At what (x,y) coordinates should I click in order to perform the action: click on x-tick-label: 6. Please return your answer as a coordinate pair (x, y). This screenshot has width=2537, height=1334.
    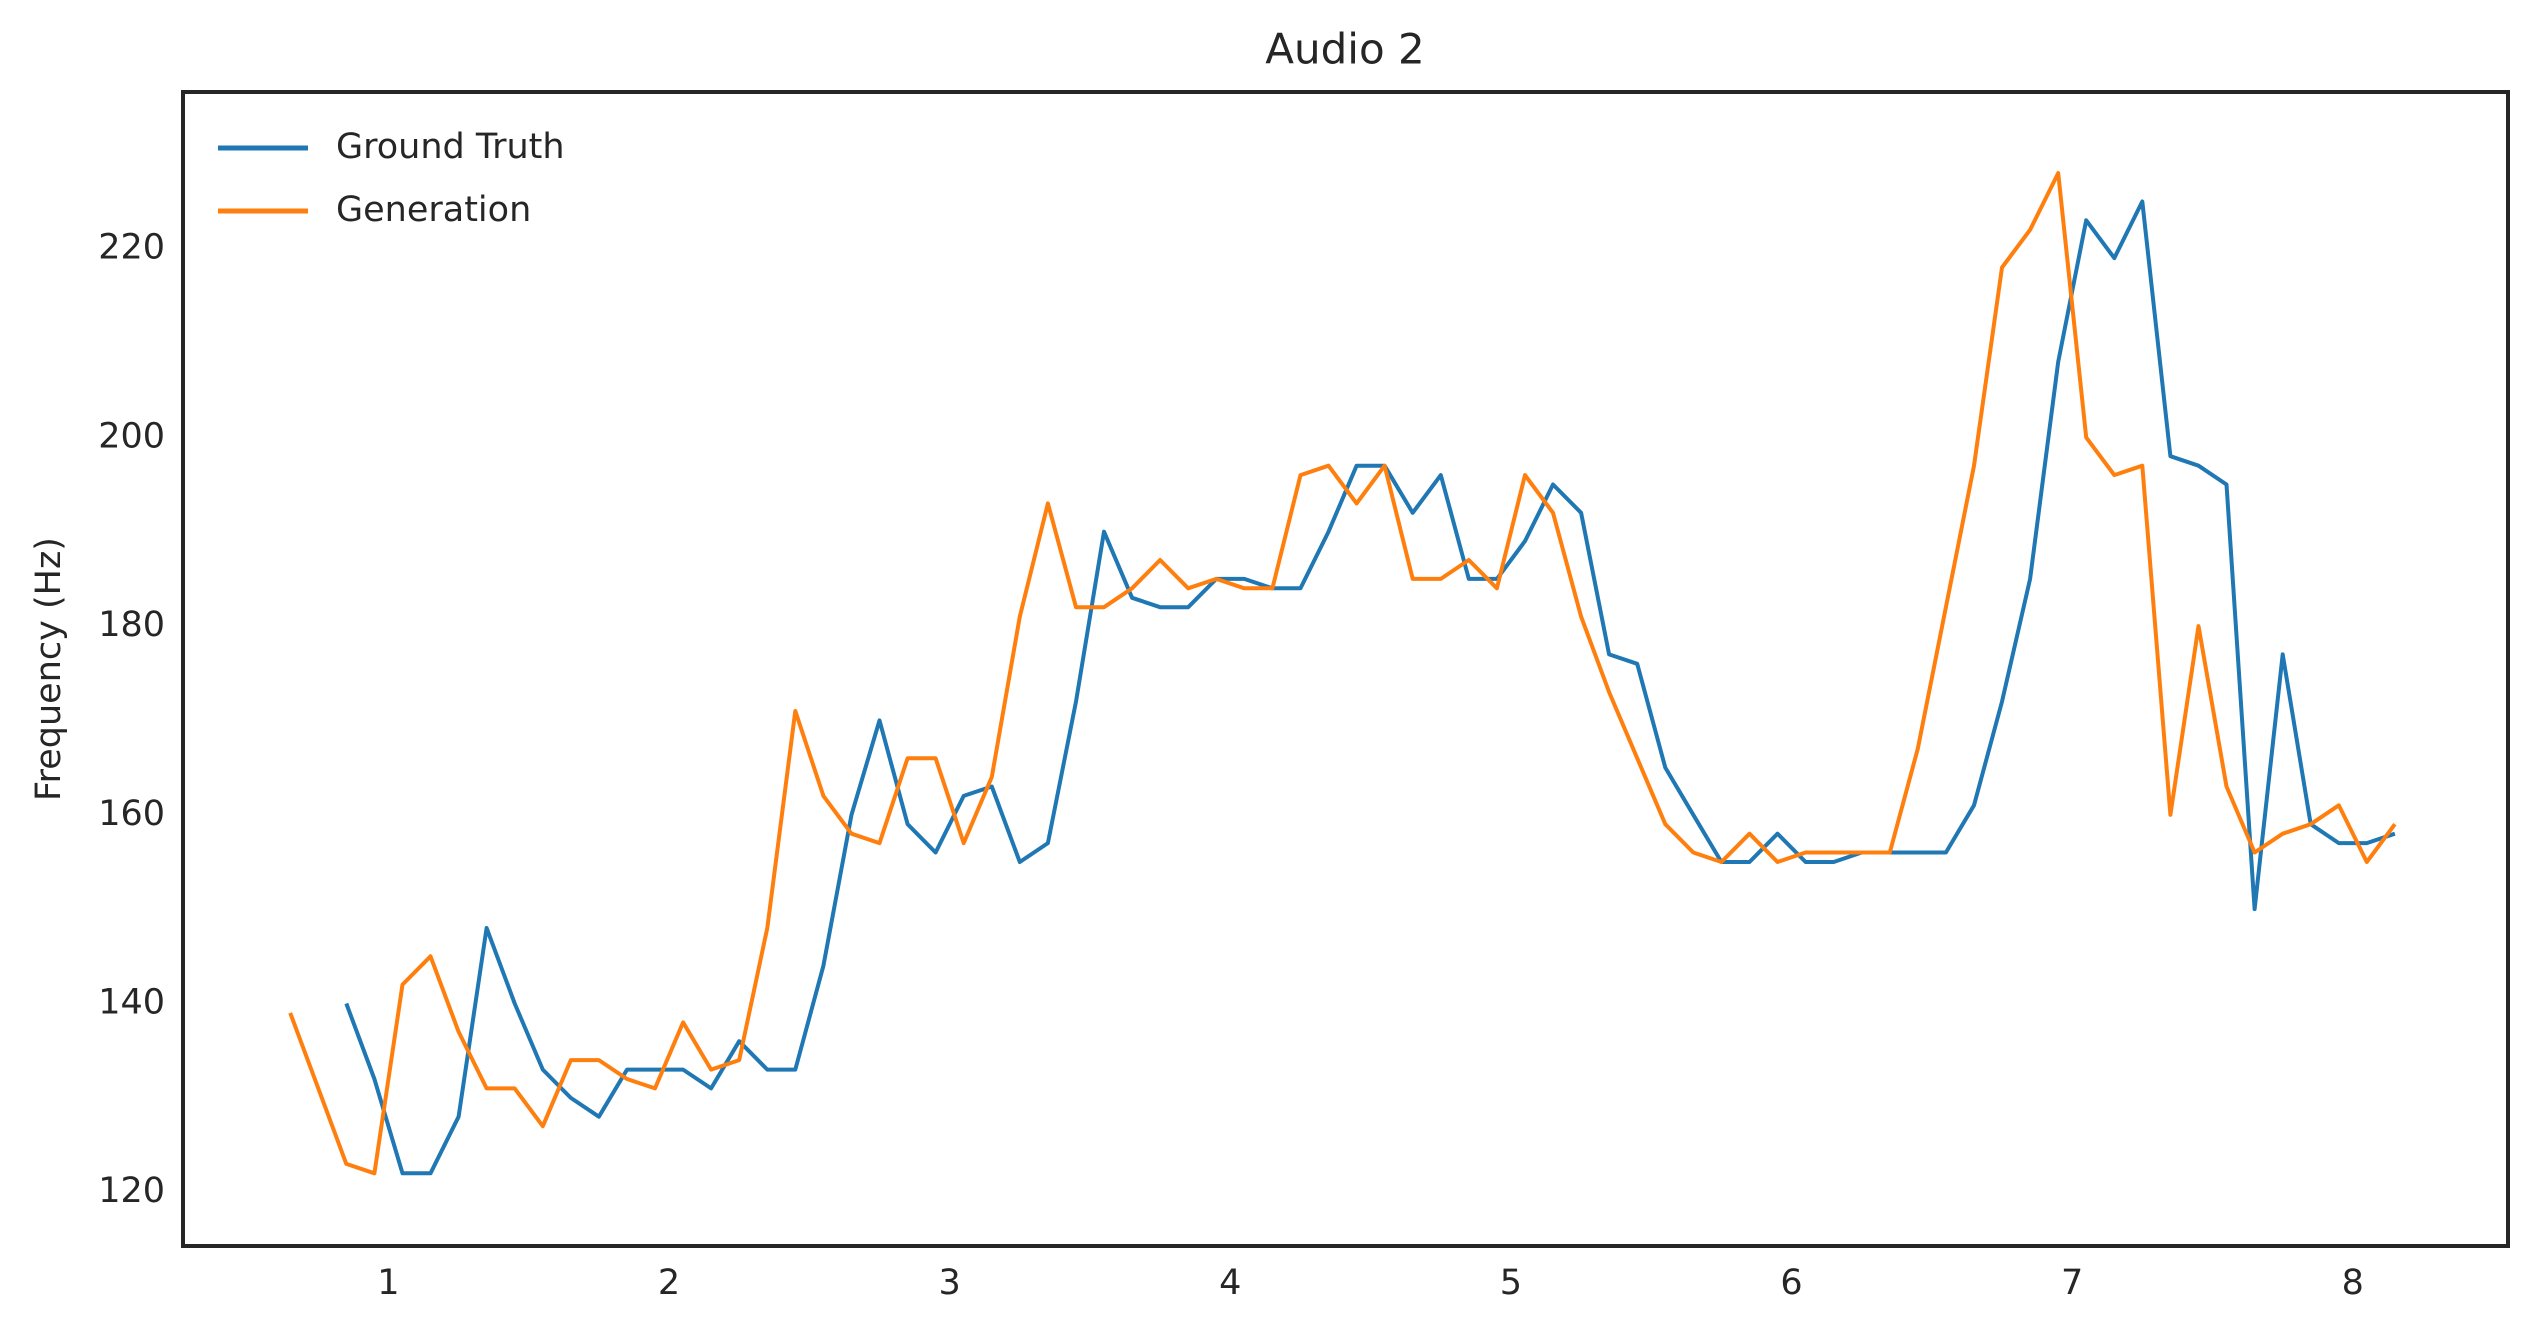
    Looking at the image, I should click on (1791, 1283).